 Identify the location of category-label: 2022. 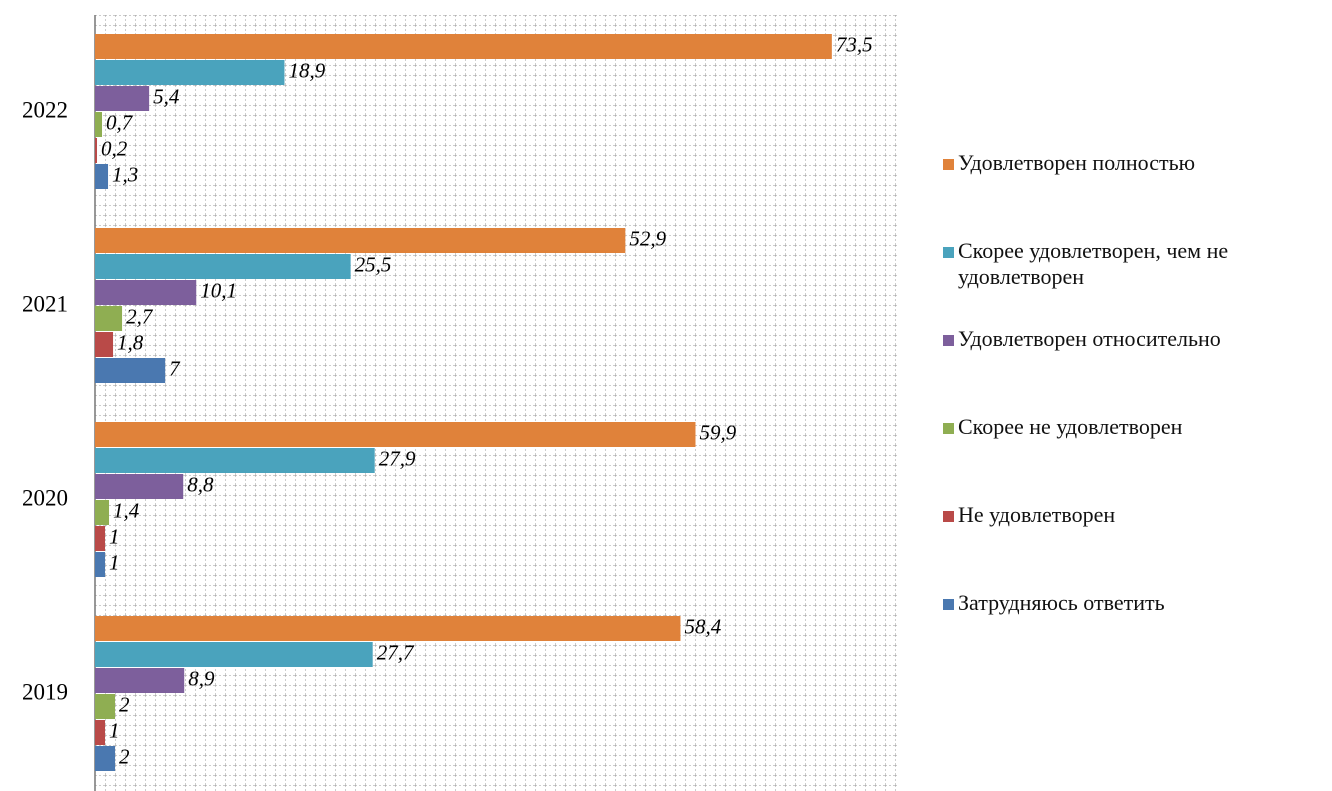
(45, 109).